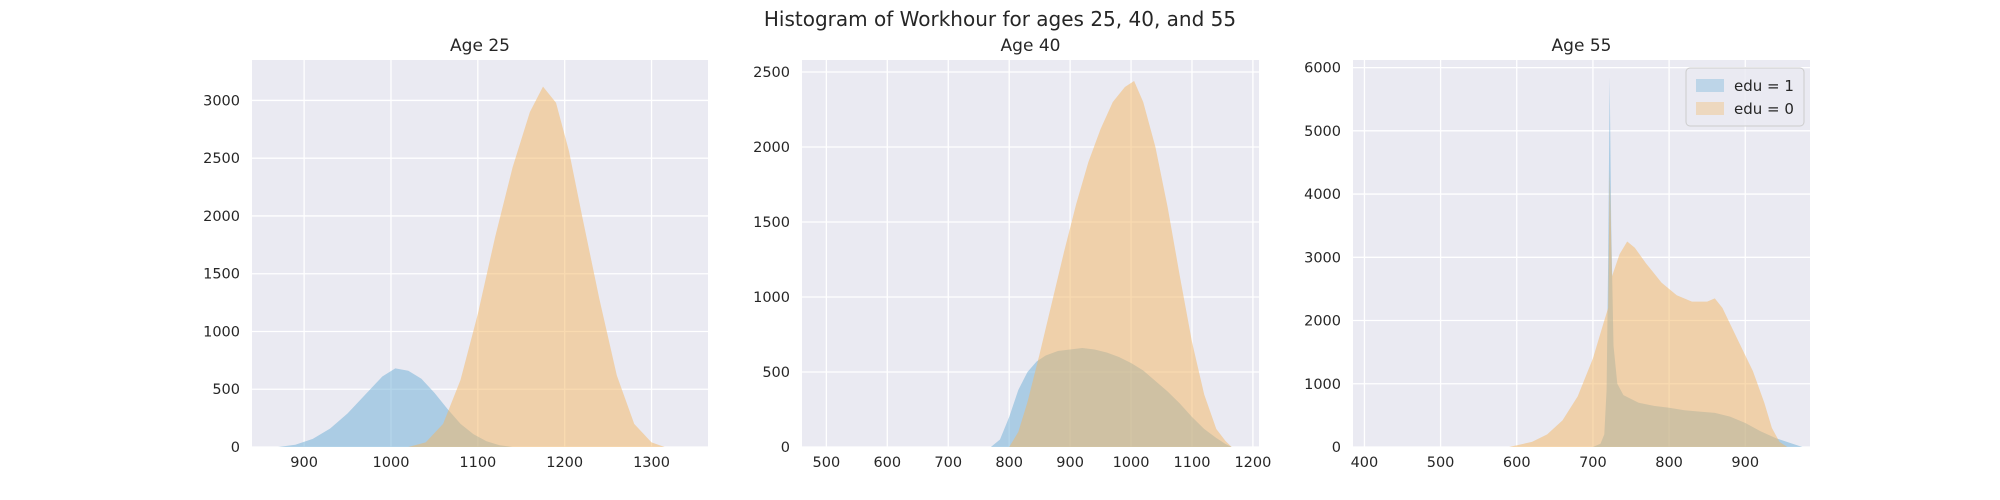  What do you see at coordinates (651, 463) in the screenshot?
I see `x-tick-label: 1300` at bounding box center [651, 463].